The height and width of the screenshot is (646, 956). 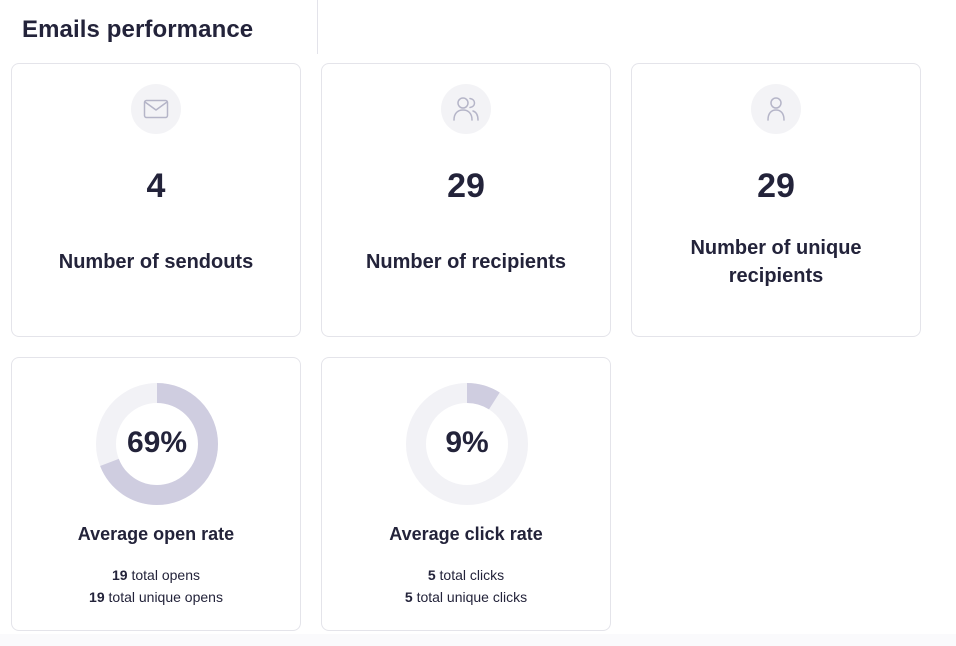 I want to click on click-rate-value: 9%, so click(x=467, y=442).